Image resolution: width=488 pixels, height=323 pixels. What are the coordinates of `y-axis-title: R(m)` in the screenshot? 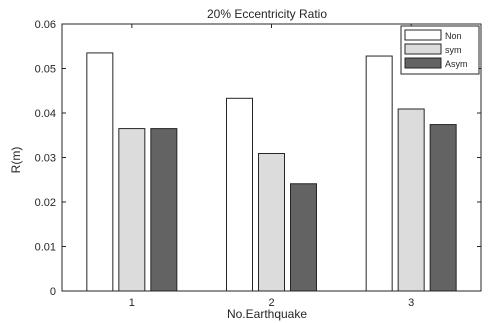 It's located at (16, 160).